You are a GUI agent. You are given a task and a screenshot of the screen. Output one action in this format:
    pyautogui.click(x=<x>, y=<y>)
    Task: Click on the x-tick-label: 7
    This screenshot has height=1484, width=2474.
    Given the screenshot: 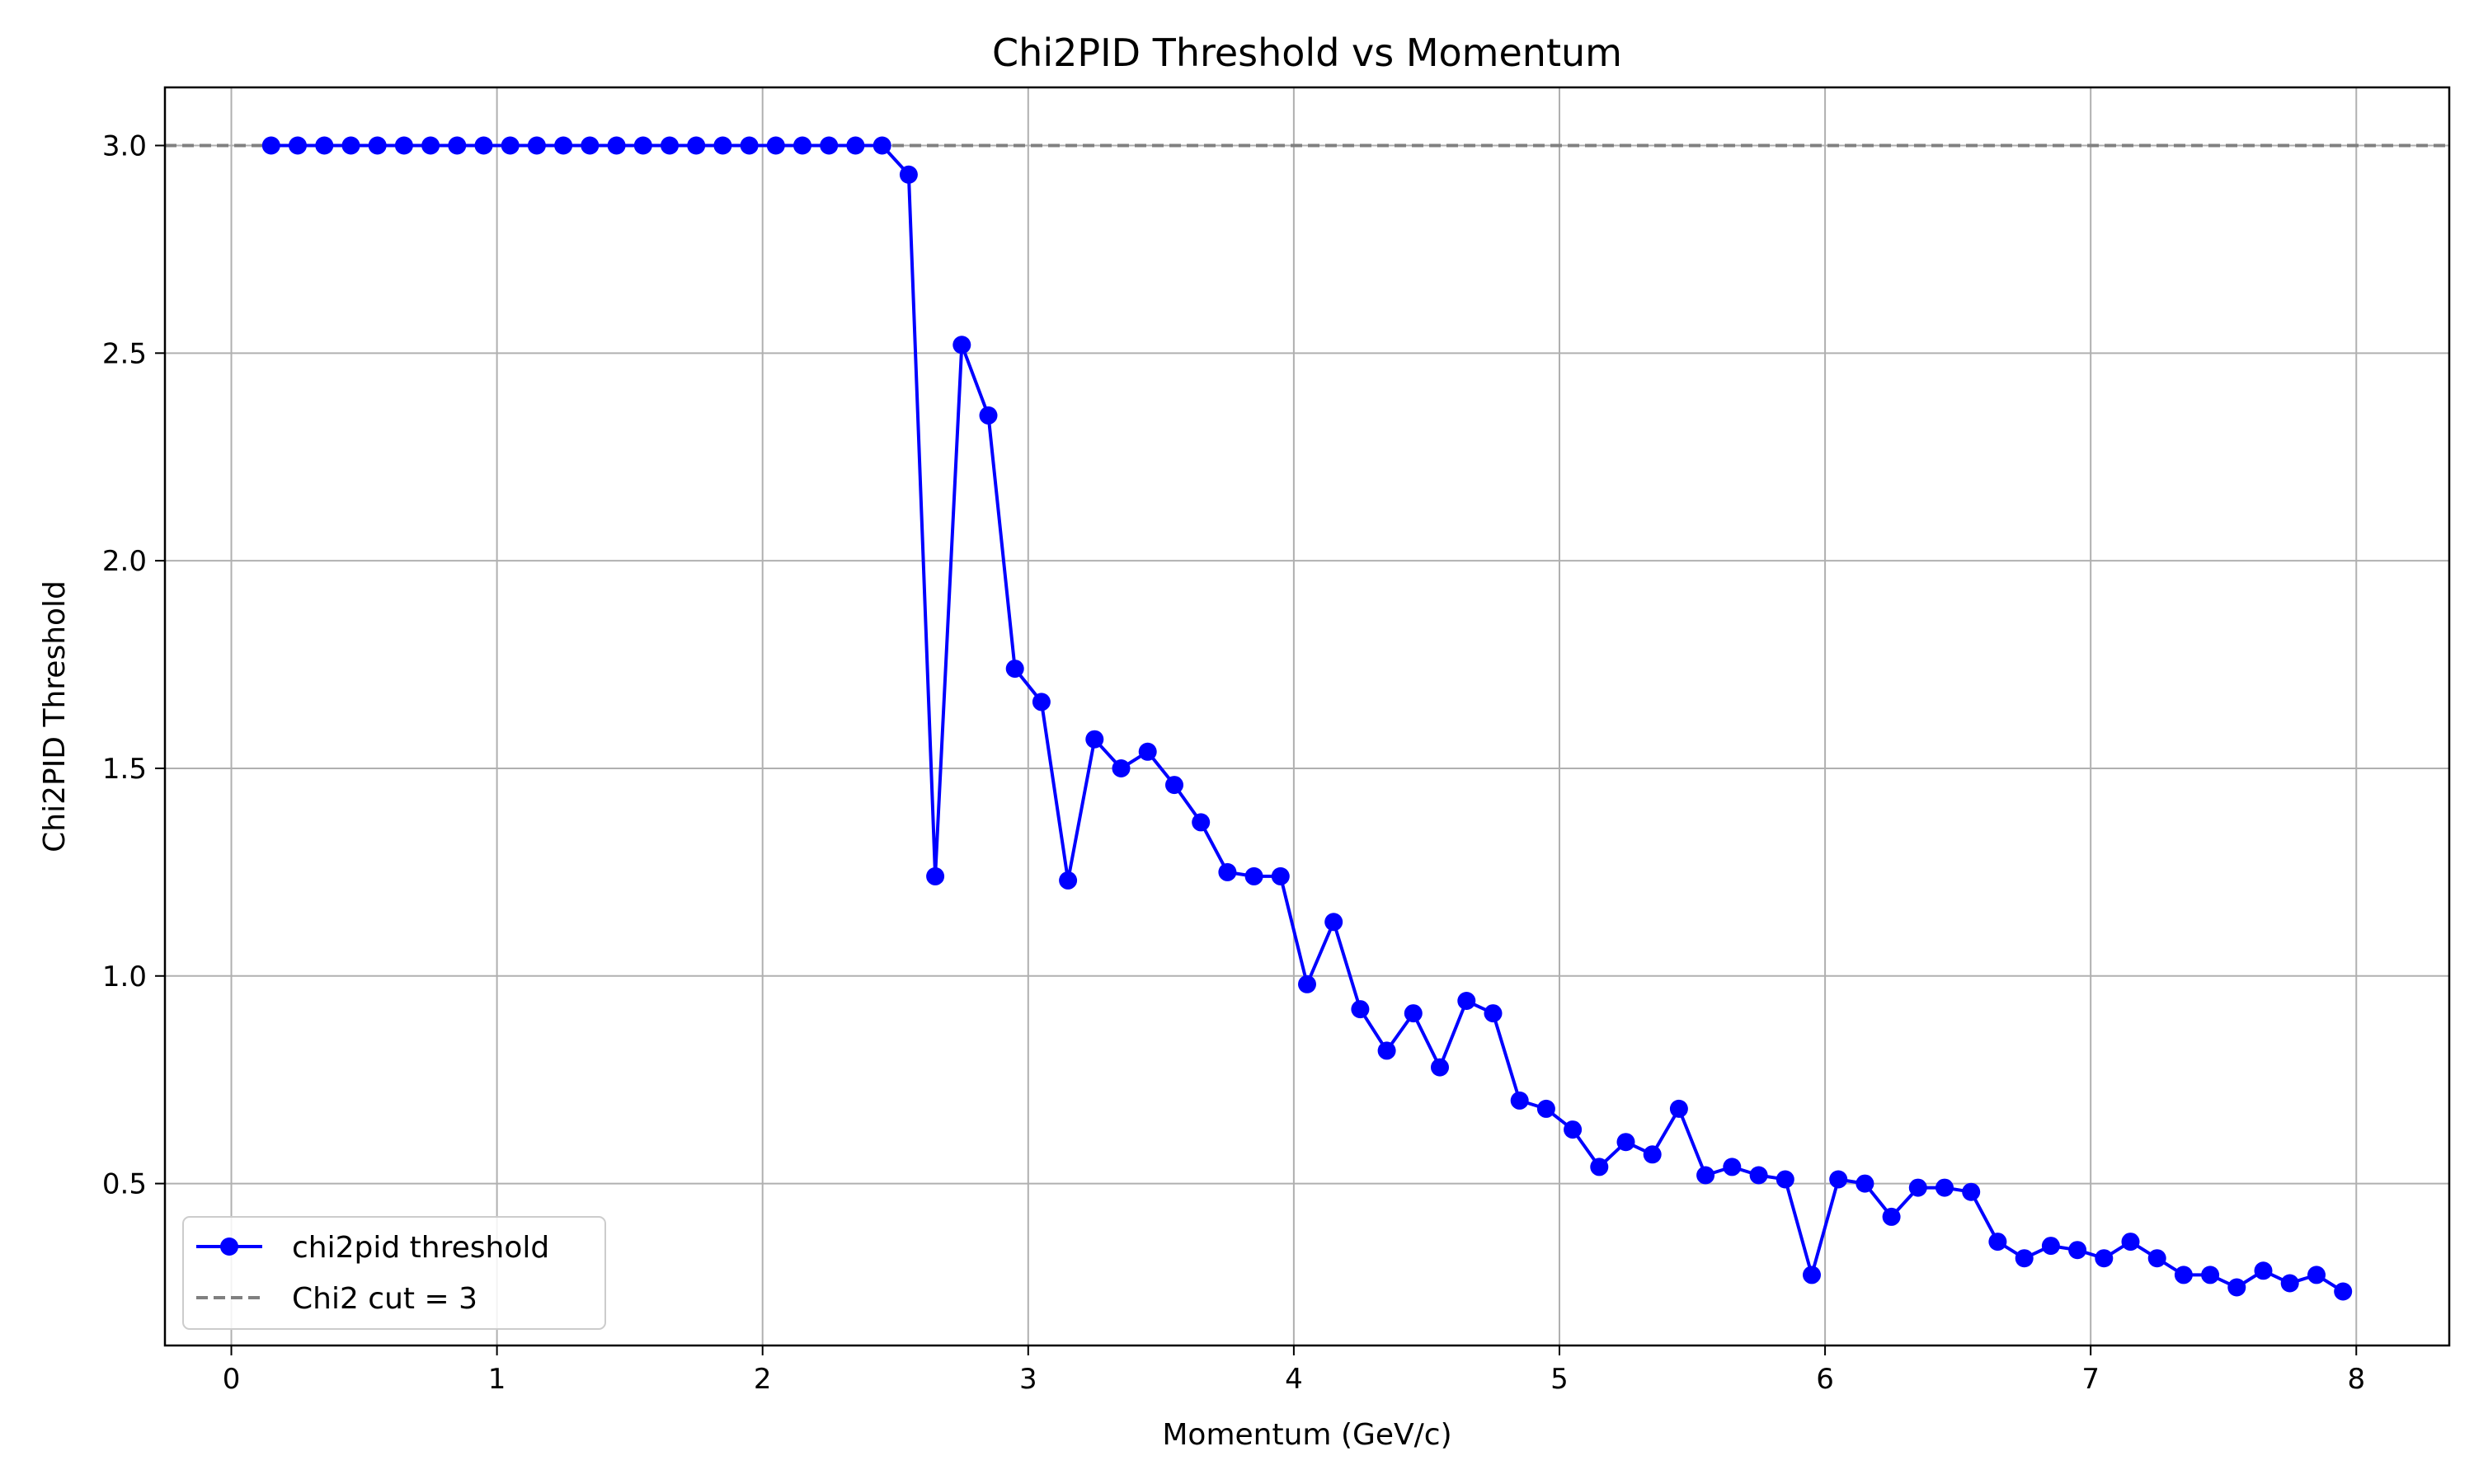 What is the action you would take?
    pyautogui.click(x=2090, y=1379)
    